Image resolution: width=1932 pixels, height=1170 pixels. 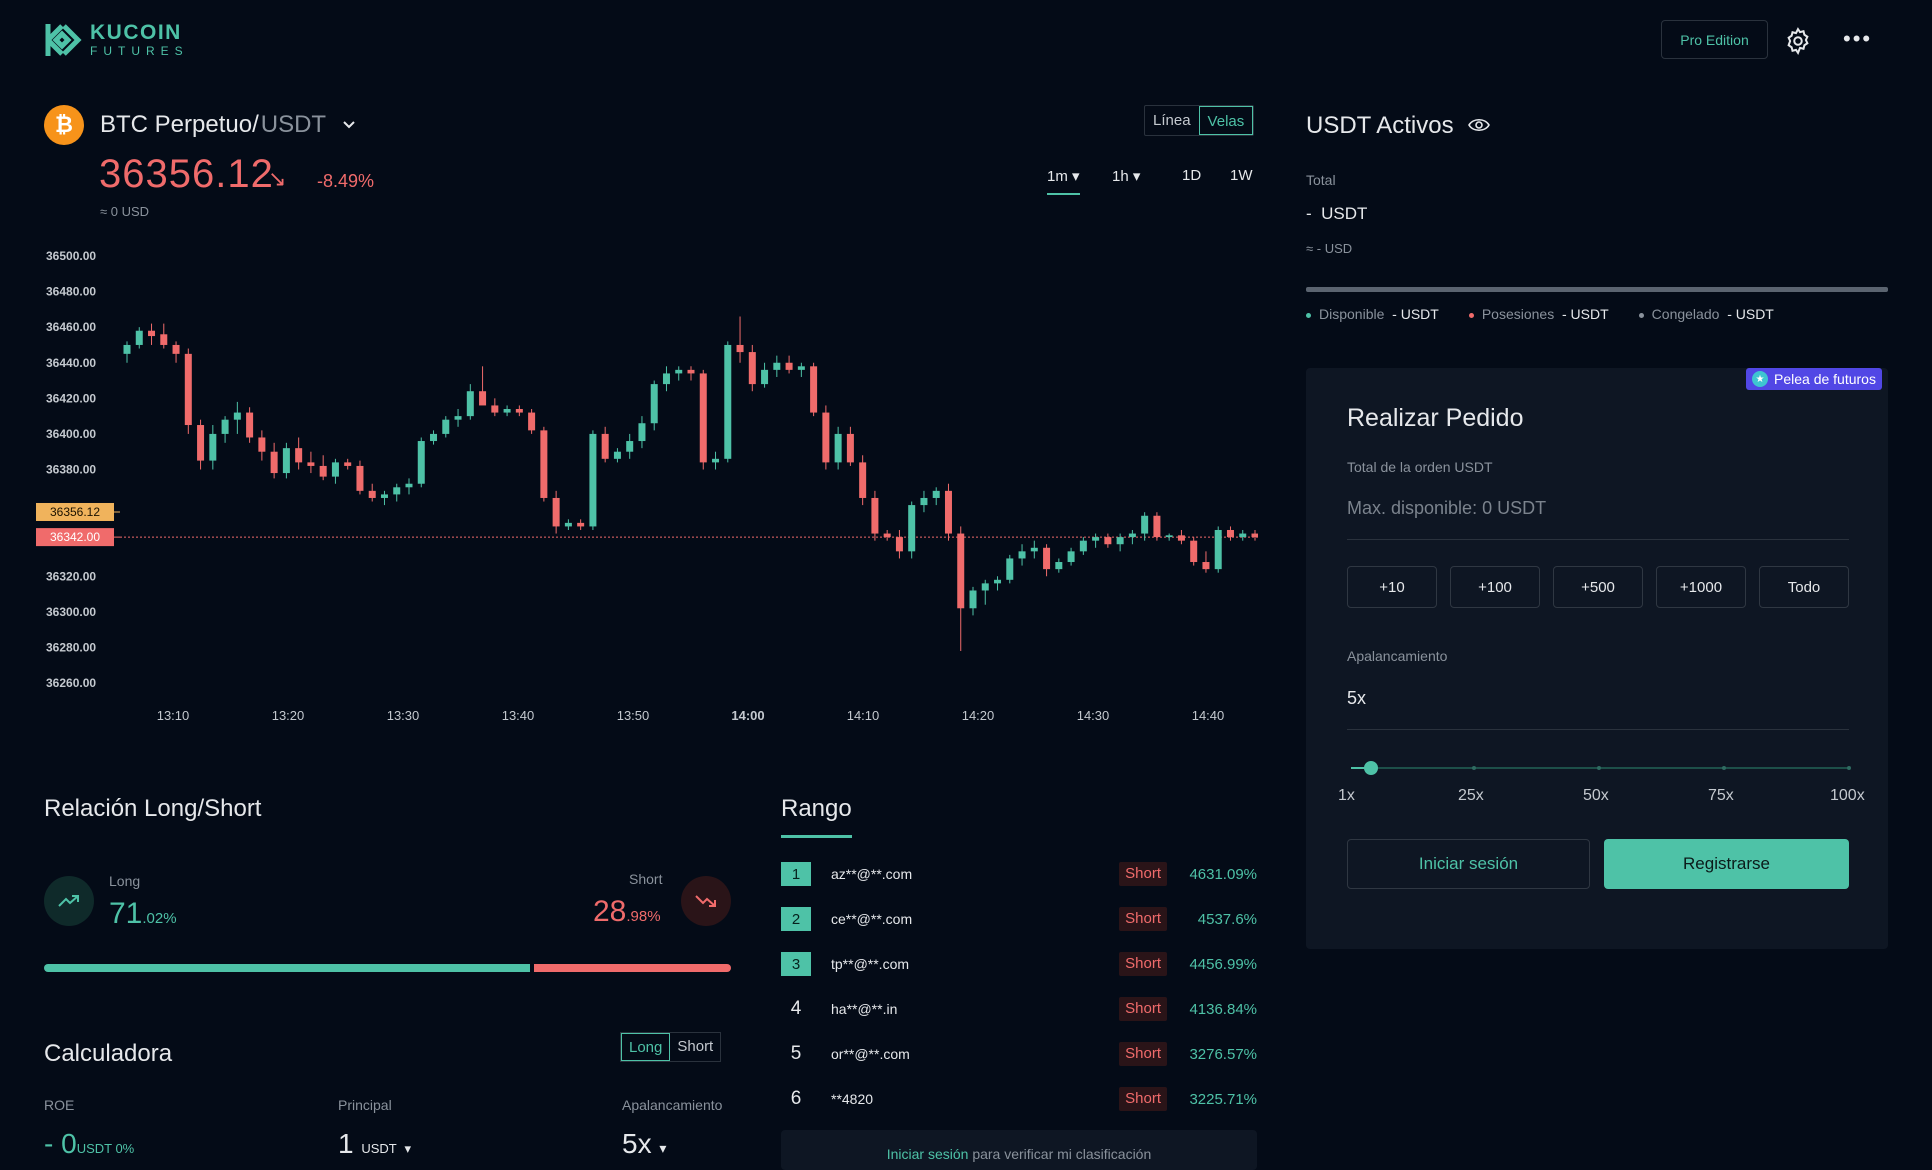 What do you see at coordinates (927, 1154) in the screenshot?
I see `ranking-login-link: Iniciar sesión` at bounding box center [927, 1154].